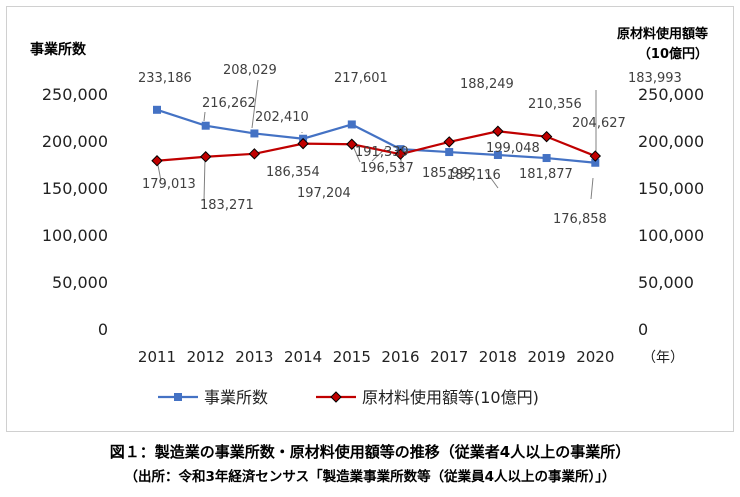  What do you see at coordinates (555, 104) in the screenshot?
I see `data-label-2-2018: 210,356` at bounding box center [555, 104].